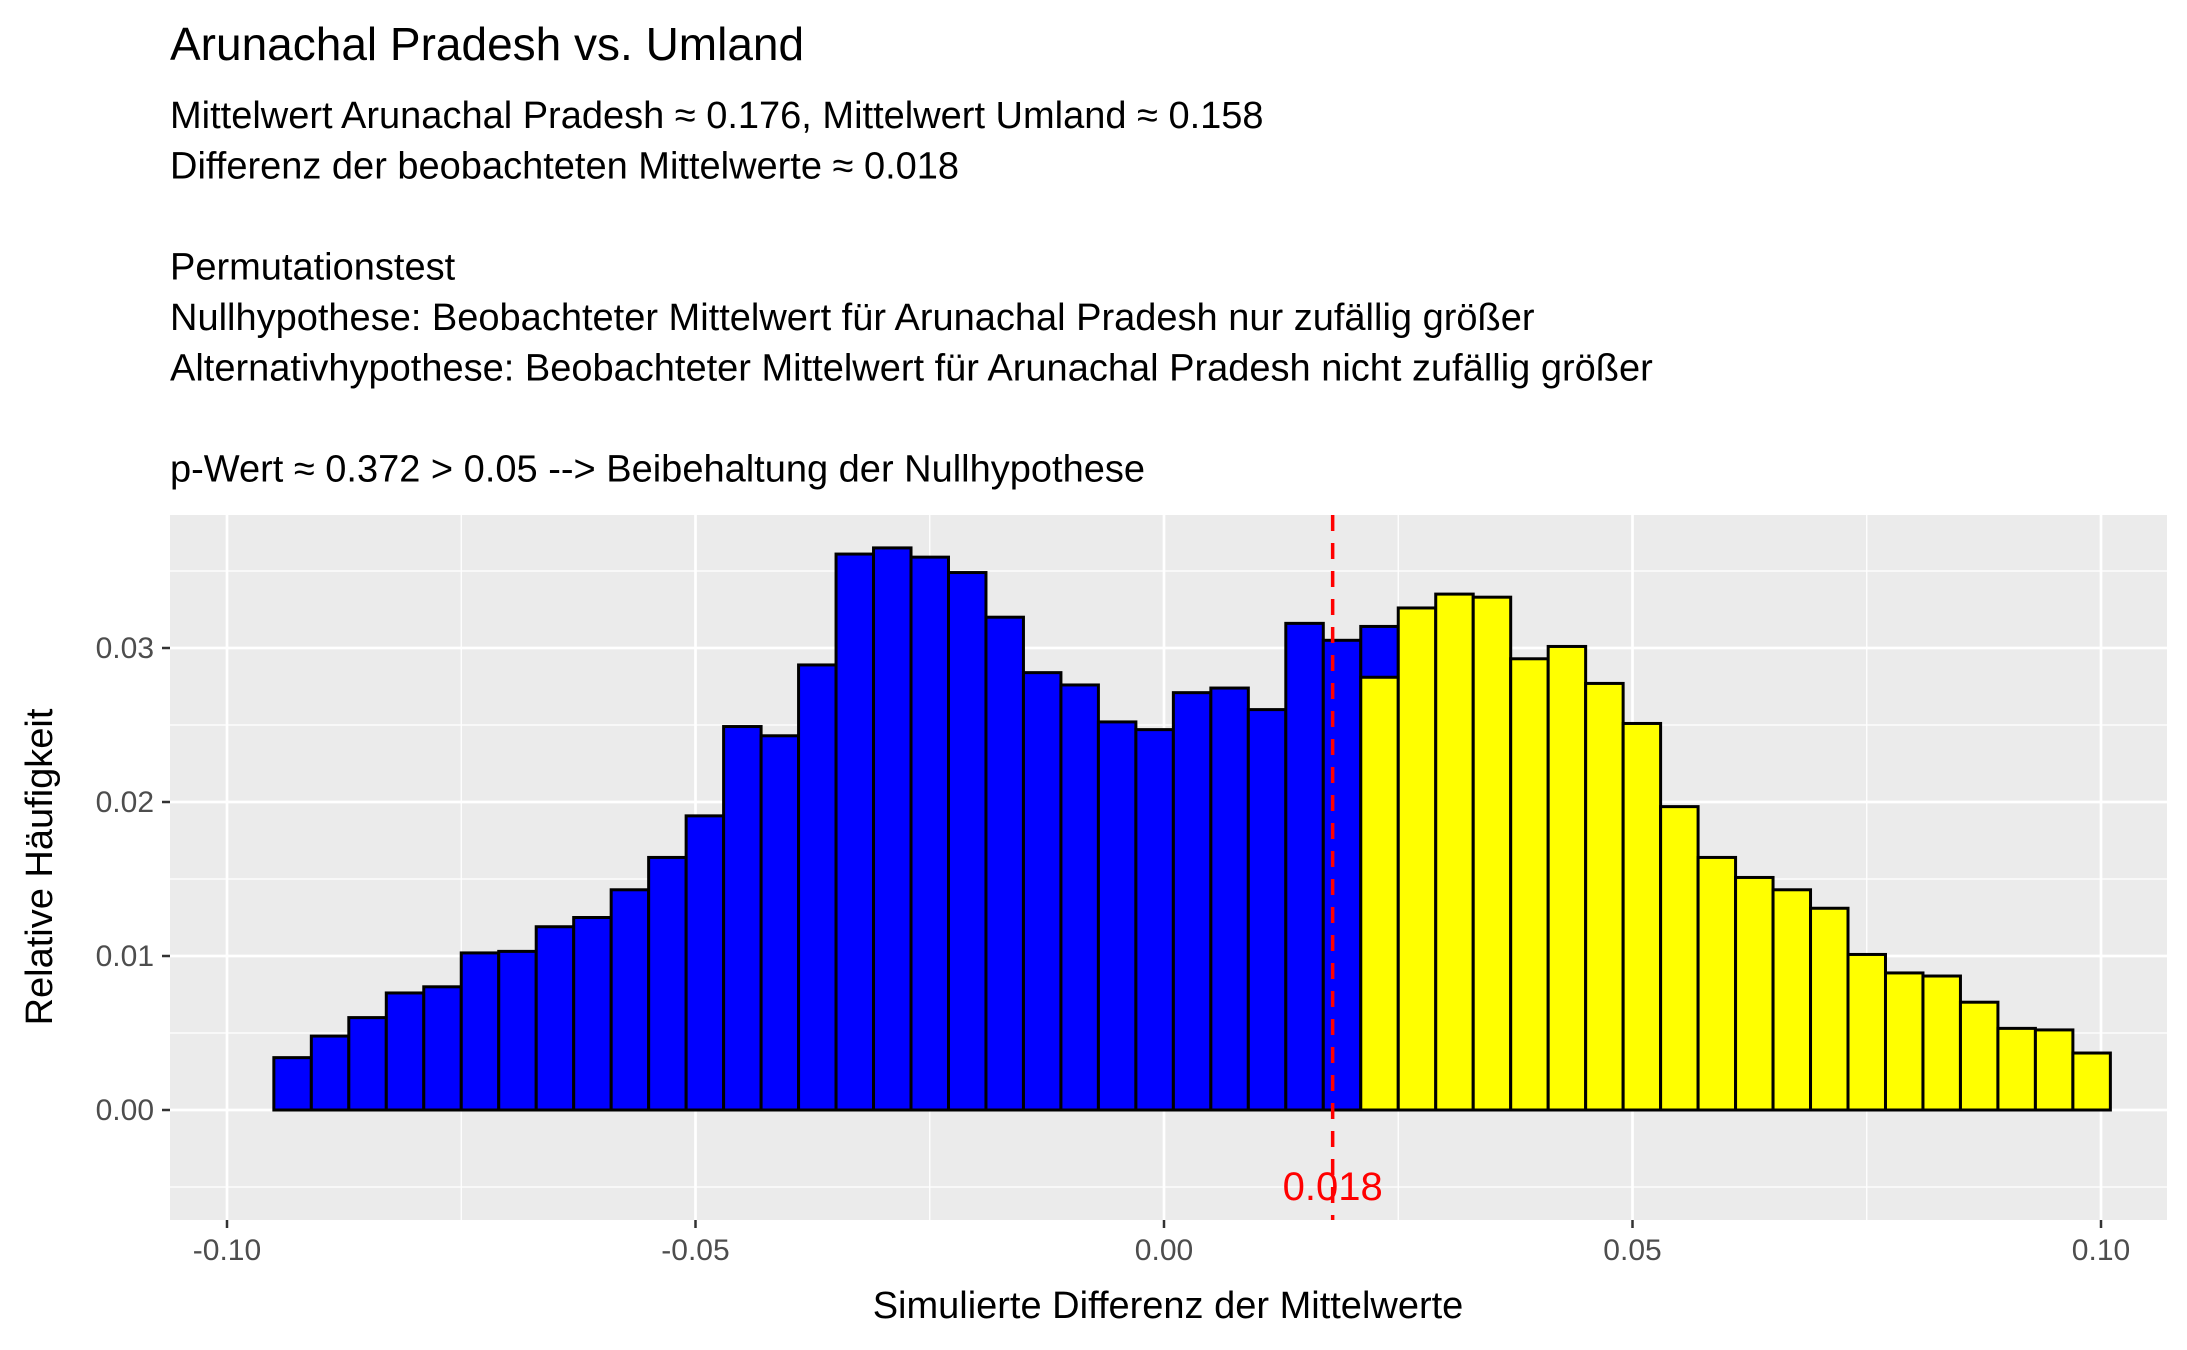 The height and width of the screenshot is (1350, 2187). I want to click on x-tick-label: 0.05, so click(1632, 1250).